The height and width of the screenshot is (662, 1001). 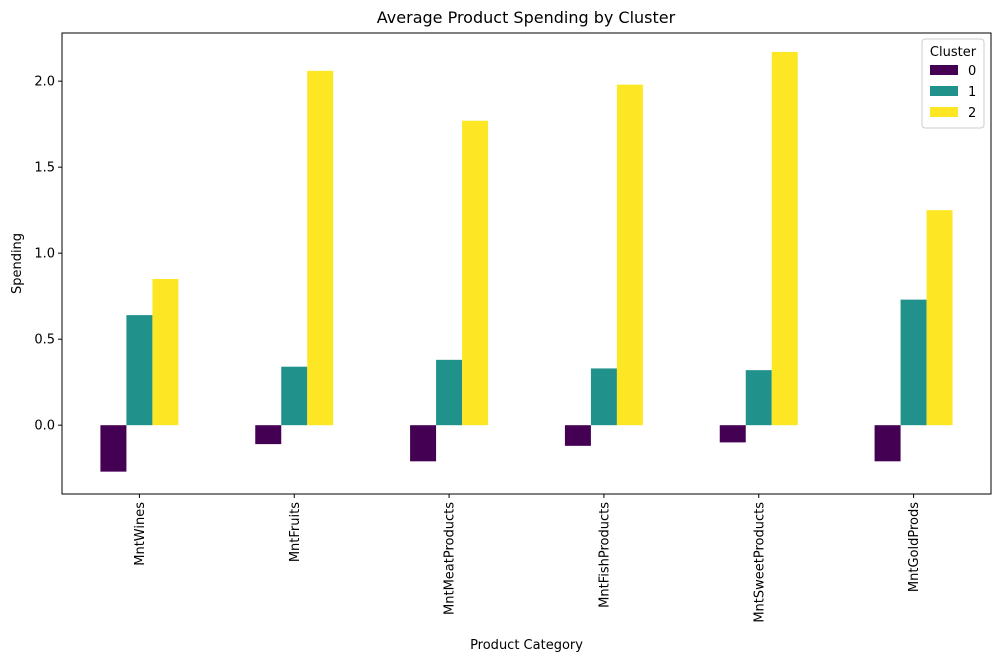 I want to click on y-tick-label: 1.0, so click(x=44, y=254).